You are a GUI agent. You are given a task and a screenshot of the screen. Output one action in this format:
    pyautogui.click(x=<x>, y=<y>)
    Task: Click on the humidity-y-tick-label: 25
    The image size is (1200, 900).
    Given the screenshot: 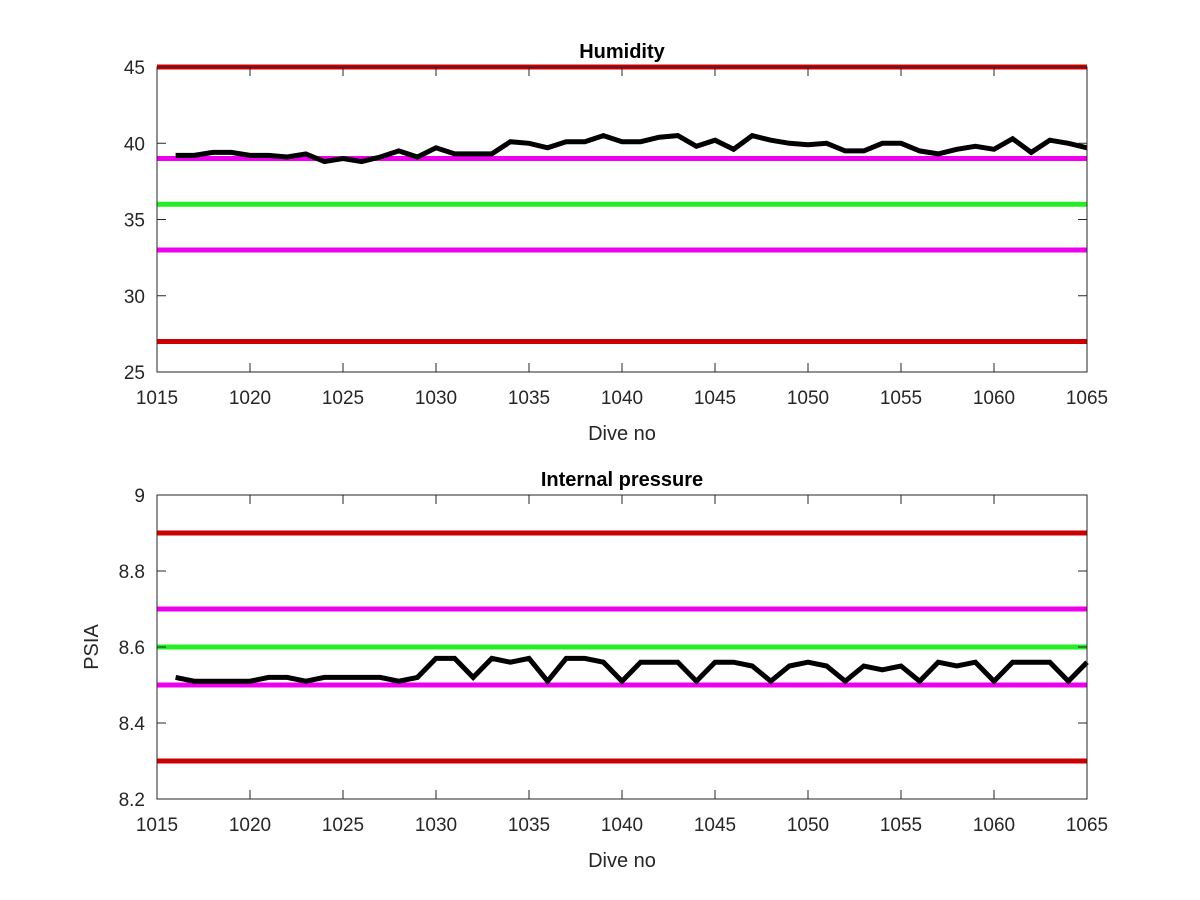 What is the action you would take?
    pyautogui.click(x=134, y=373)
    